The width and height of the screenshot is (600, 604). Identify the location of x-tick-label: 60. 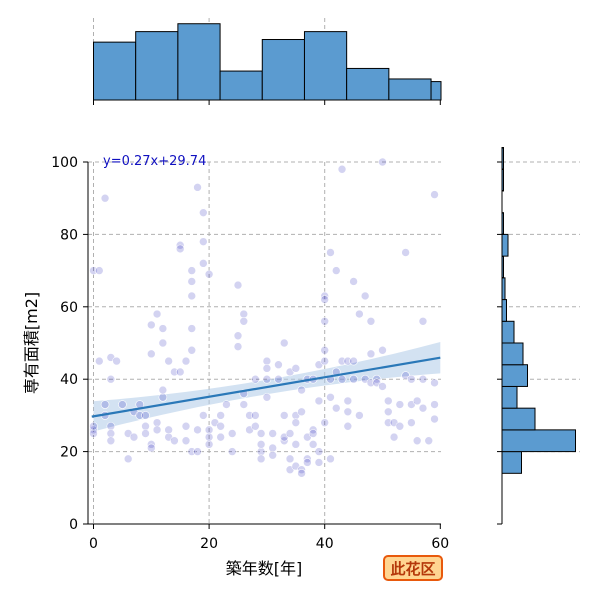
(440, 544).